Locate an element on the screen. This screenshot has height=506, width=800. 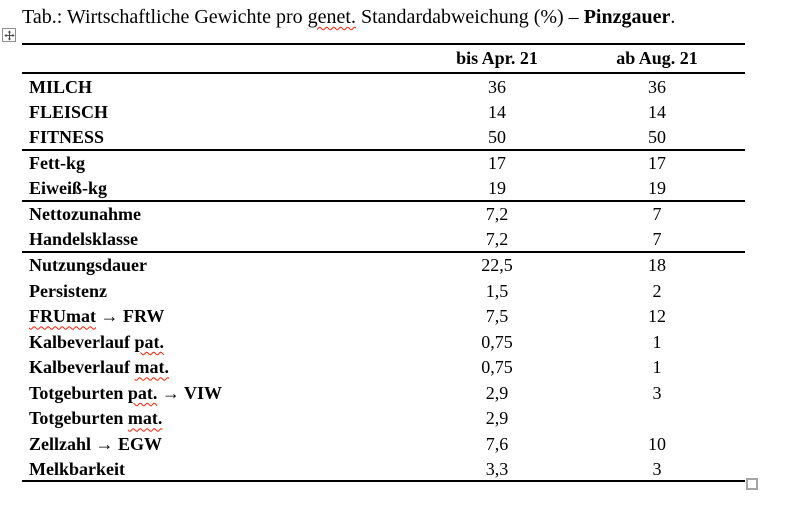
row-label: Kalbeverlauf pat. is located at coordinates (212, 342).